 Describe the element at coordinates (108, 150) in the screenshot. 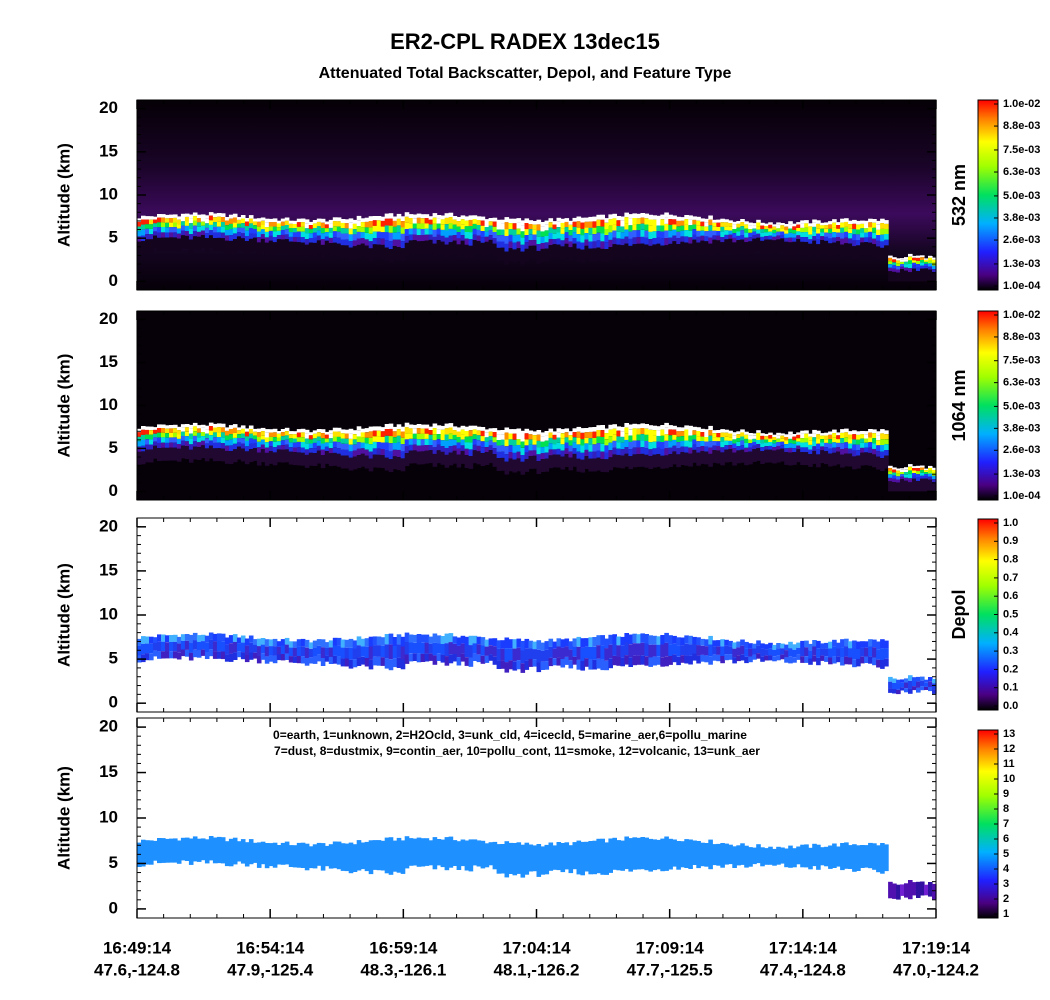

I see `y-tick-label: 15` at that location.